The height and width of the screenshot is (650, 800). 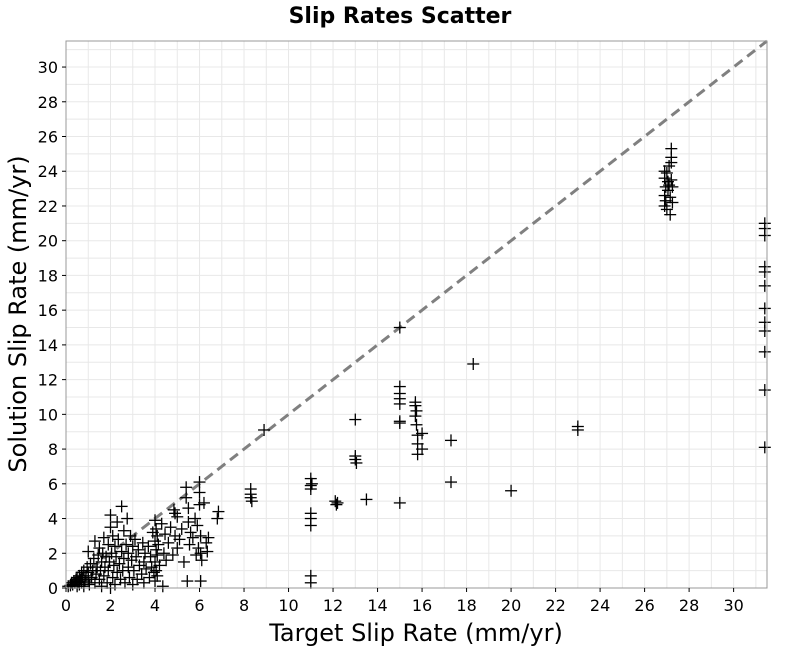 I want to click on x-tick-label: 30, so click(x=733, y=605).